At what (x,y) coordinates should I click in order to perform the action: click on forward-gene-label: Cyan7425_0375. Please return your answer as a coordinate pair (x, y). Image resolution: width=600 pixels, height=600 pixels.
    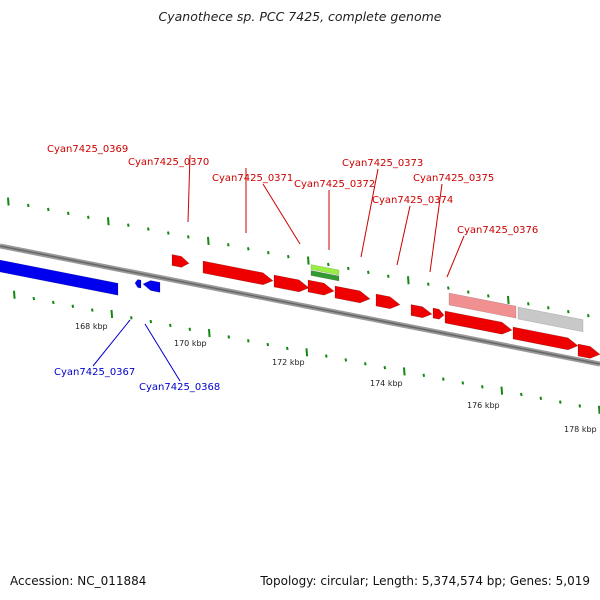
    Looking at the image, I should click on (453, 178).